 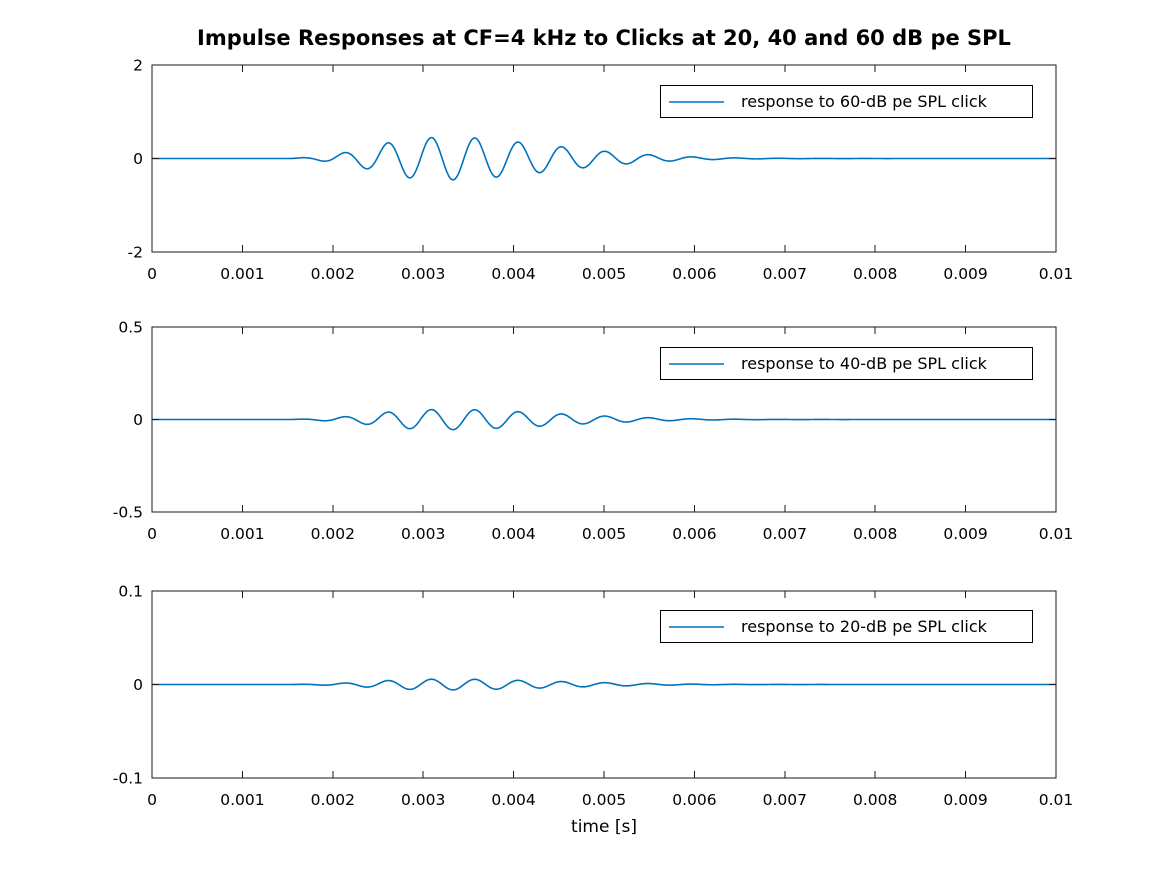 I want to click on time-axis-label: time [s], so click(x=604, y=827).